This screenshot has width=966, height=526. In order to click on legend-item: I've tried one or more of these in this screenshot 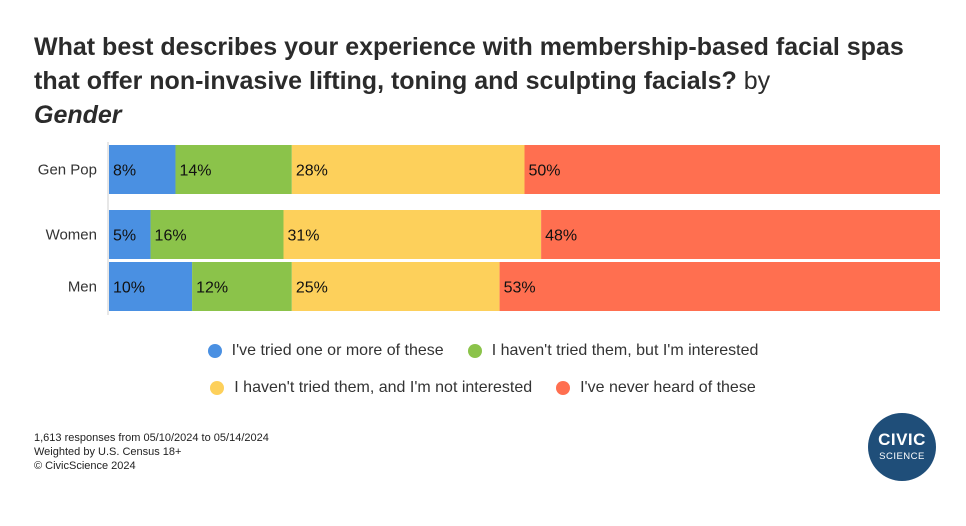, I will do `click(325, 351)`.